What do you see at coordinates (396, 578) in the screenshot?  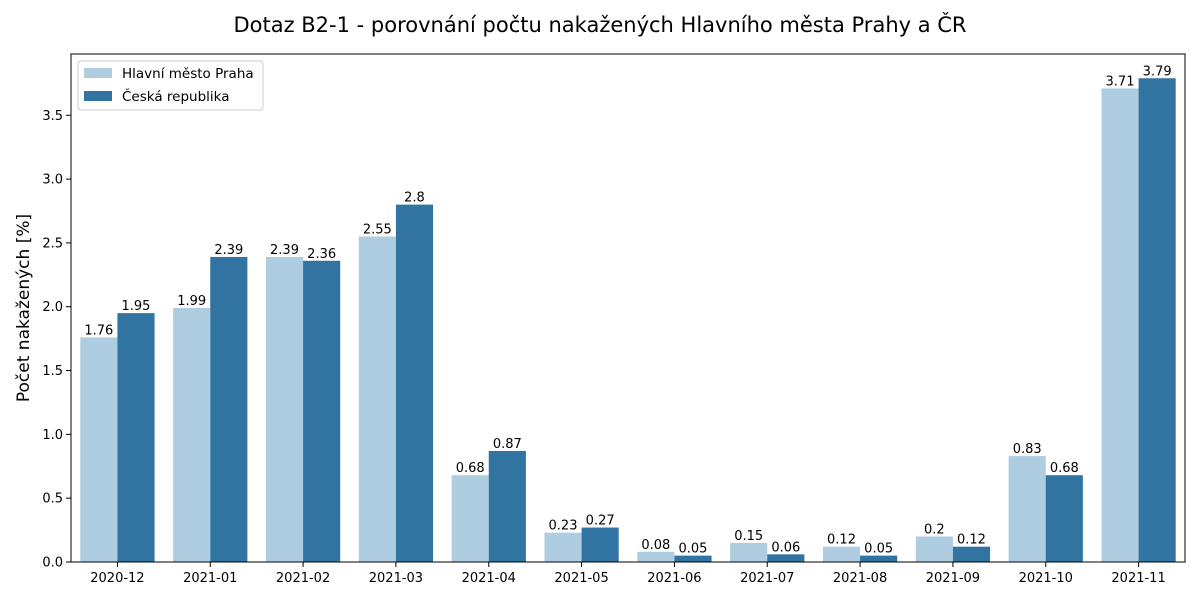 I see `x-tick-label: 2021-03` at bounding box center [396, 578].